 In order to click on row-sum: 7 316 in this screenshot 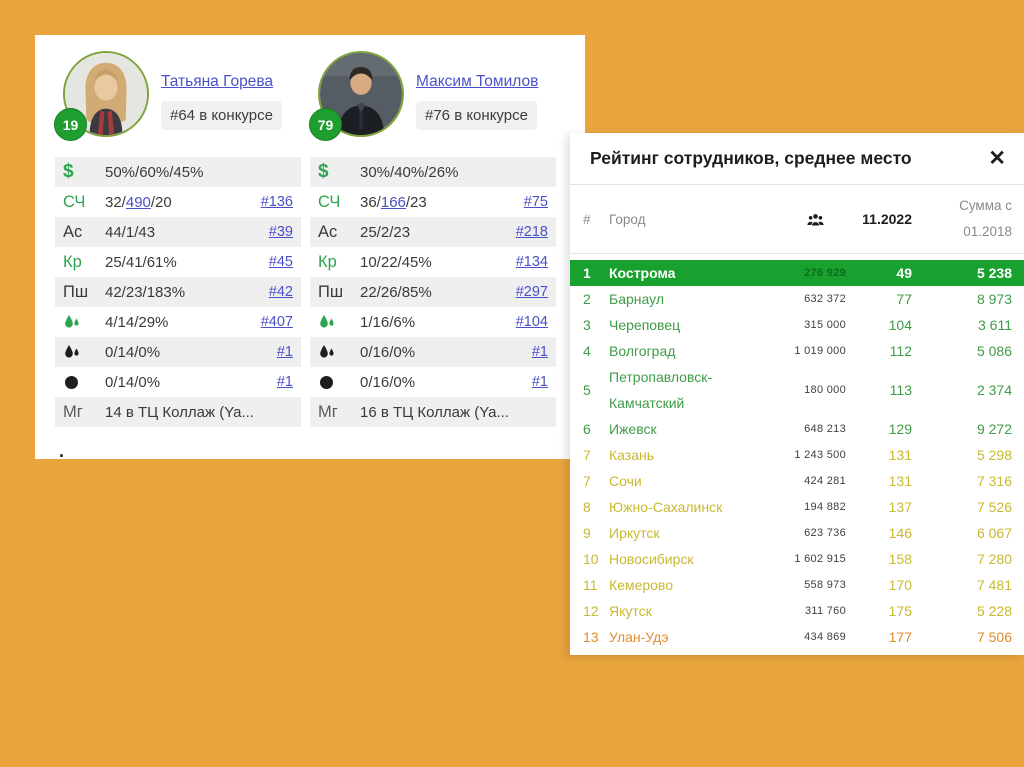, I will do `click(994, 481)`.